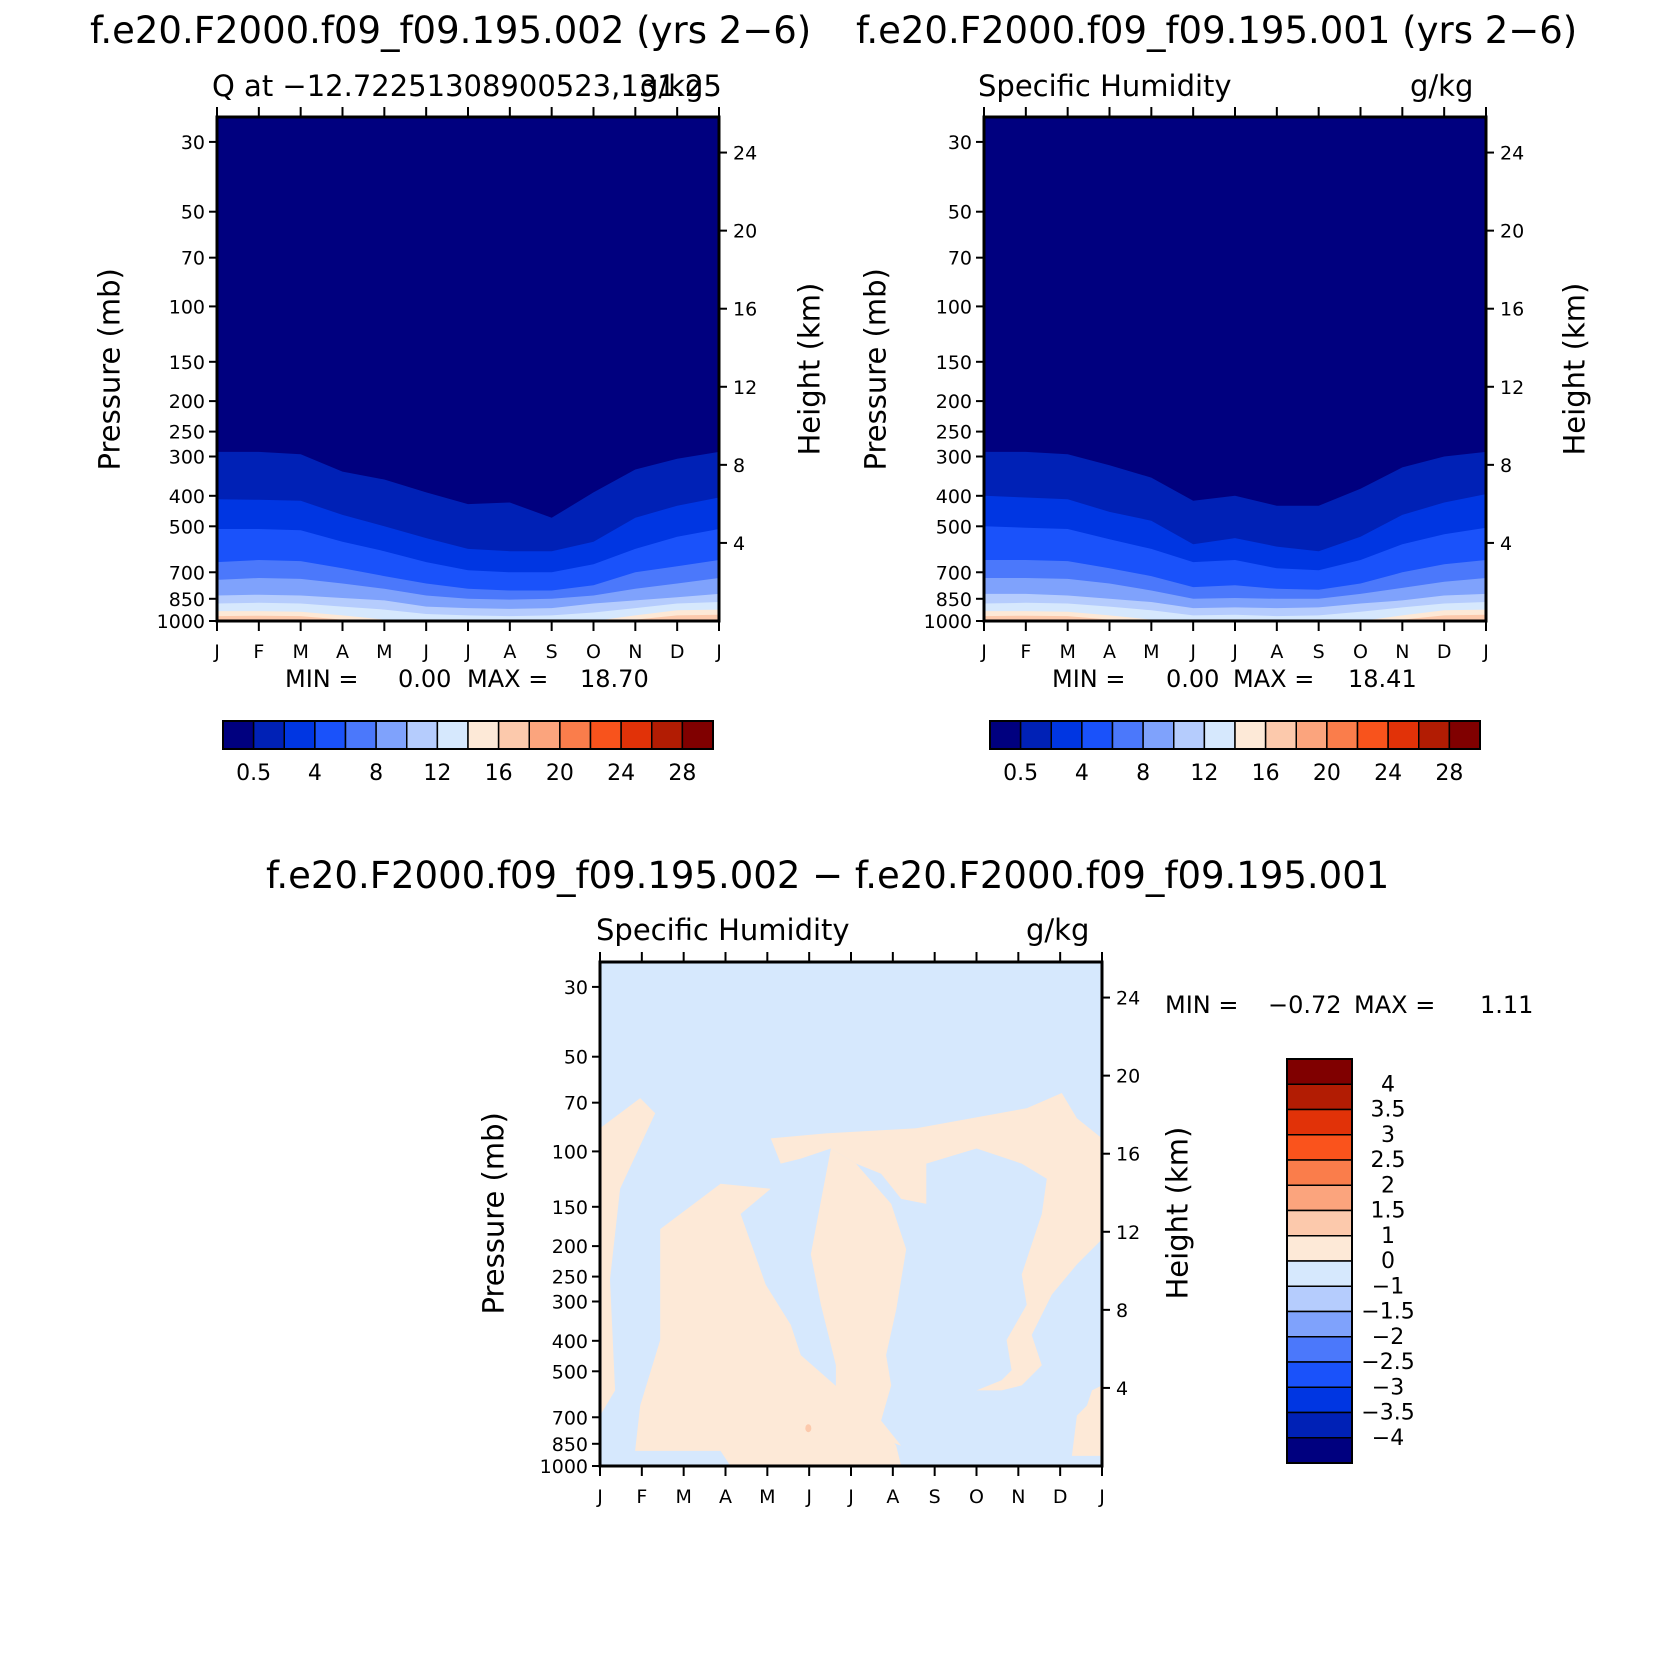 Image resolution: width=1680 pixels, height=1680 pixels. What do you see at coordinates (570, 1418) in the screenshot?
I see `y-tick-label-700: 700` at bounding box center [570, 1418].